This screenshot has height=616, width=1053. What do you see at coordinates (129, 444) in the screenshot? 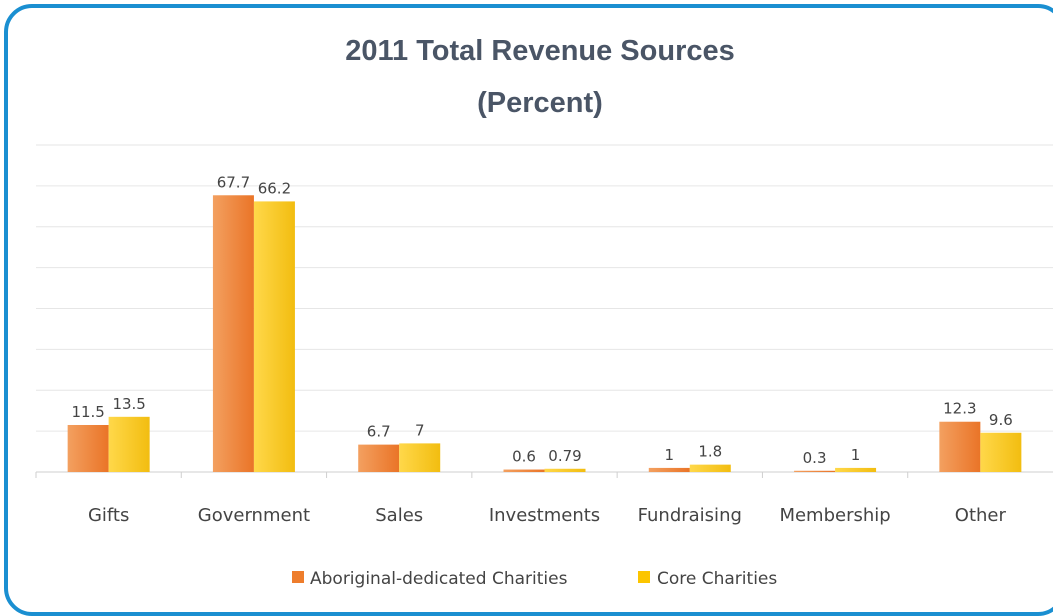
I see `bar-core-gifts` at bounding box center [129, 444].